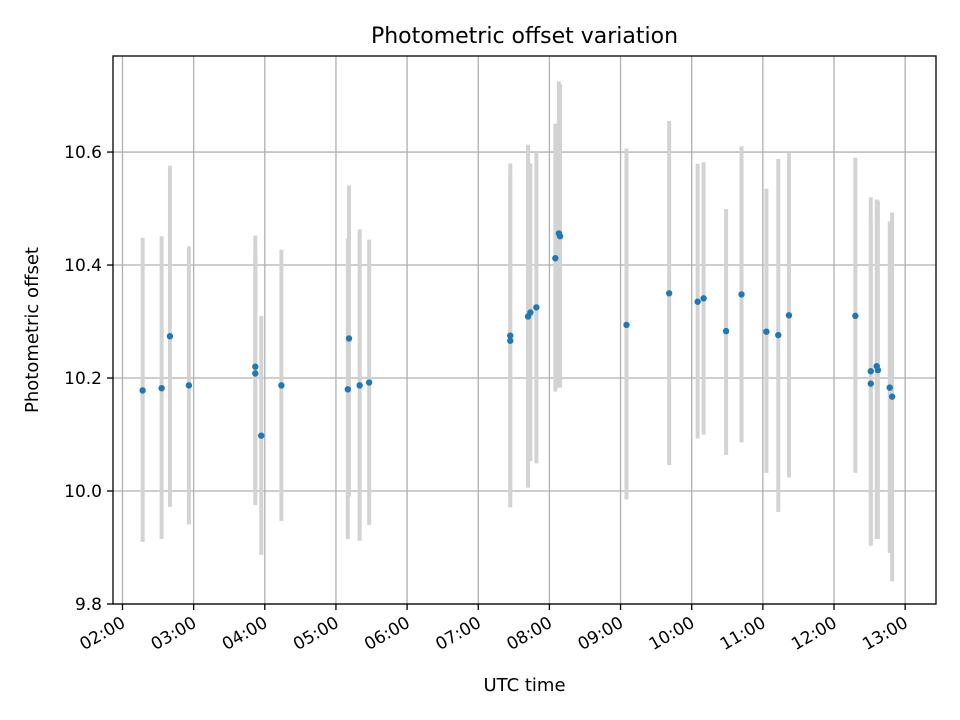 The width and height of the screenshot is (960, 720). What do you see at coordinates (83, 379) in the screenshot?
I see `y-tick-label: 10.2` at bounding box center [83, 379].